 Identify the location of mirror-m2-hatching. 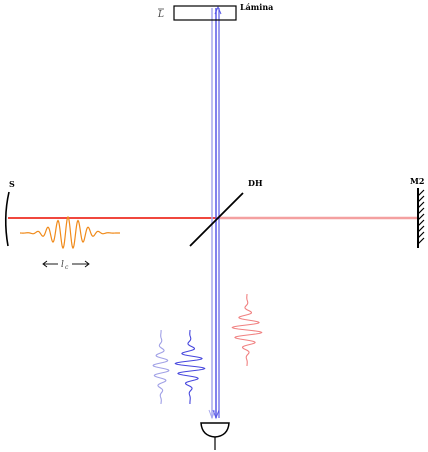
(421, 217).